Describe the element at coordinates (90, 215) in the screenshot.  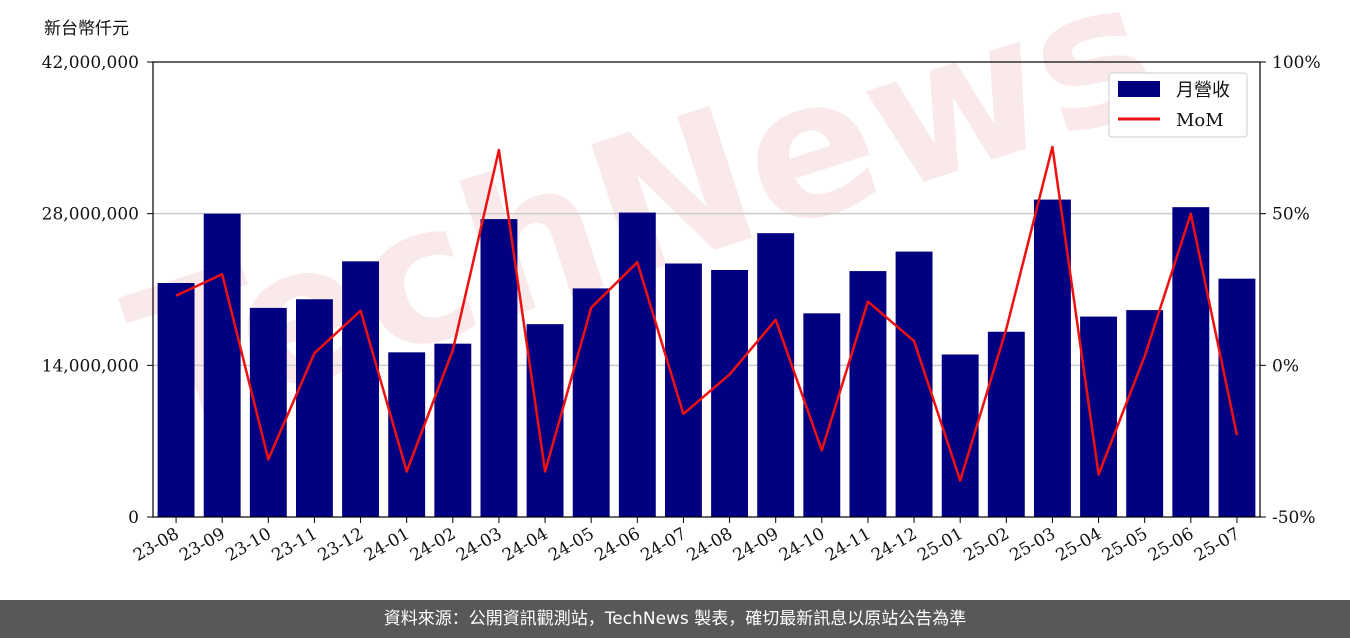
I see `y-tick-label: 28,000,000` at that location.